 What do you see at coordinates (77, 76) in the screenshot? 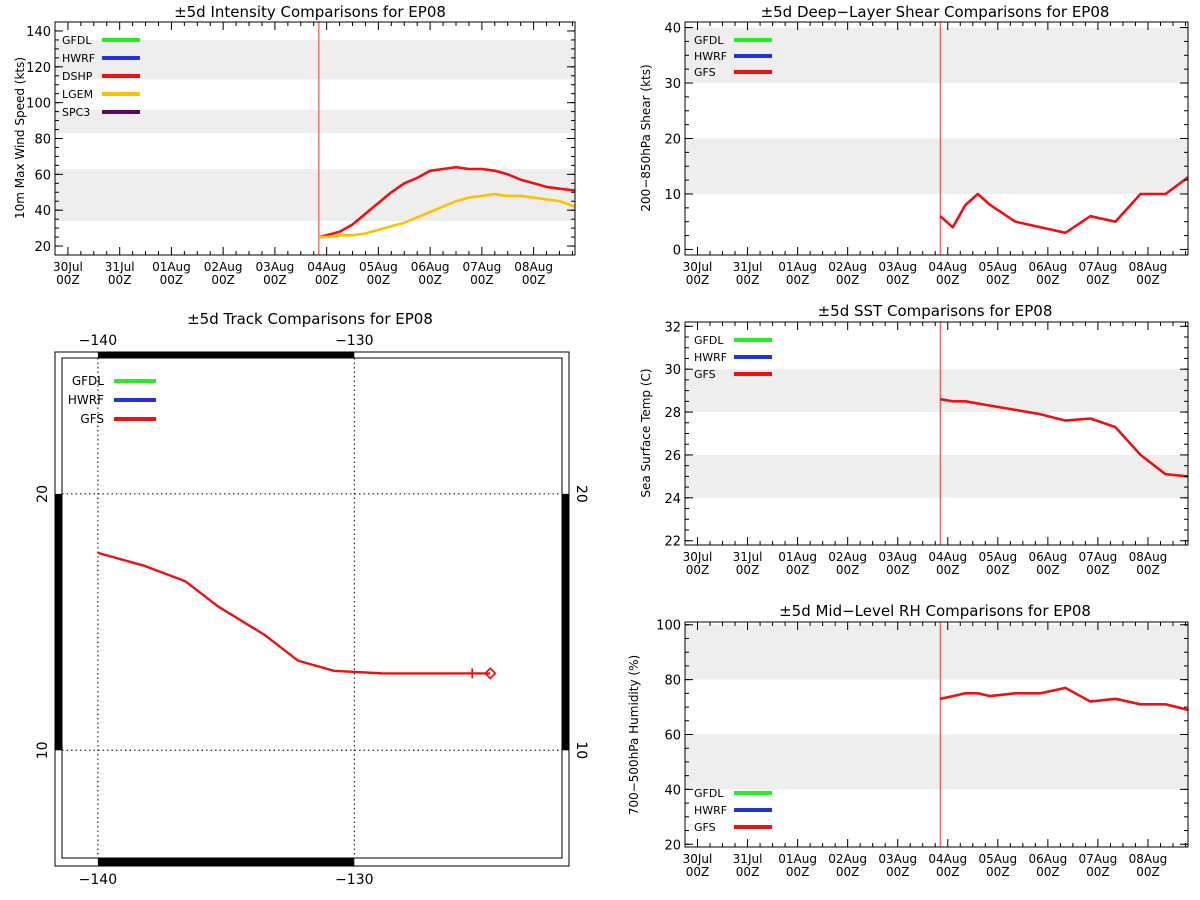
I see `legend-label-dshp: DSHP` at bounding box center [77, 76].